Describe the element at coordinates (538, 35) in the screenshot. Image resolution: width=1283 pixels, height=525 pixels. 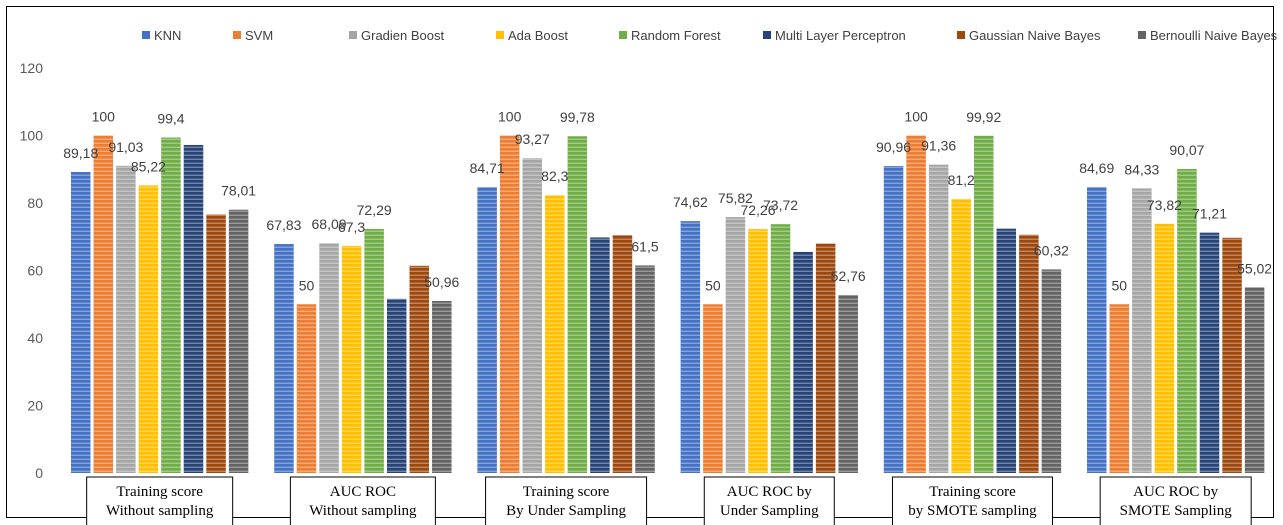
I see `legend-label: Ada Boost` at that location.